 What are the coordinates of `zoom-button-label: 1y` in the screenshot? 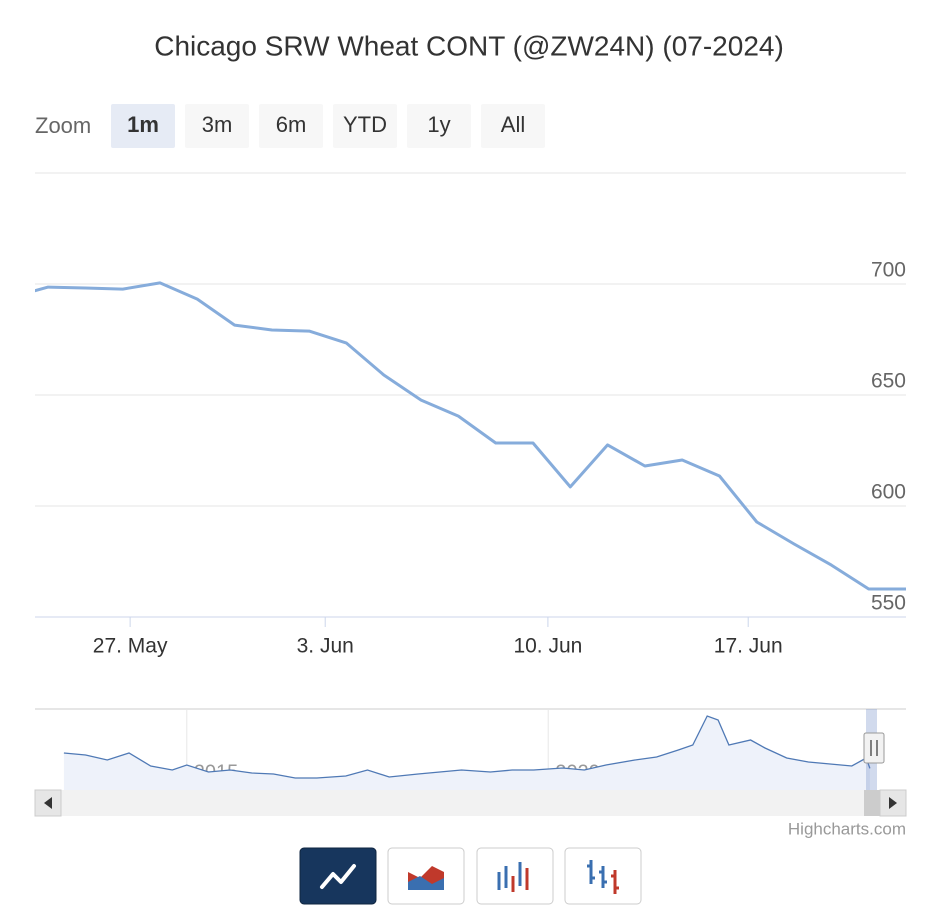 It's located at (438, 124).